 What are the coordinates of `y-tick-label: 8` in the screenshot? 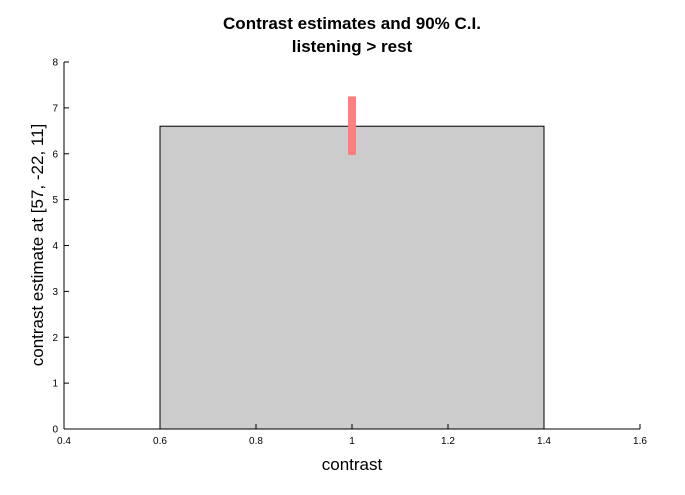 It's located at (55, 63).